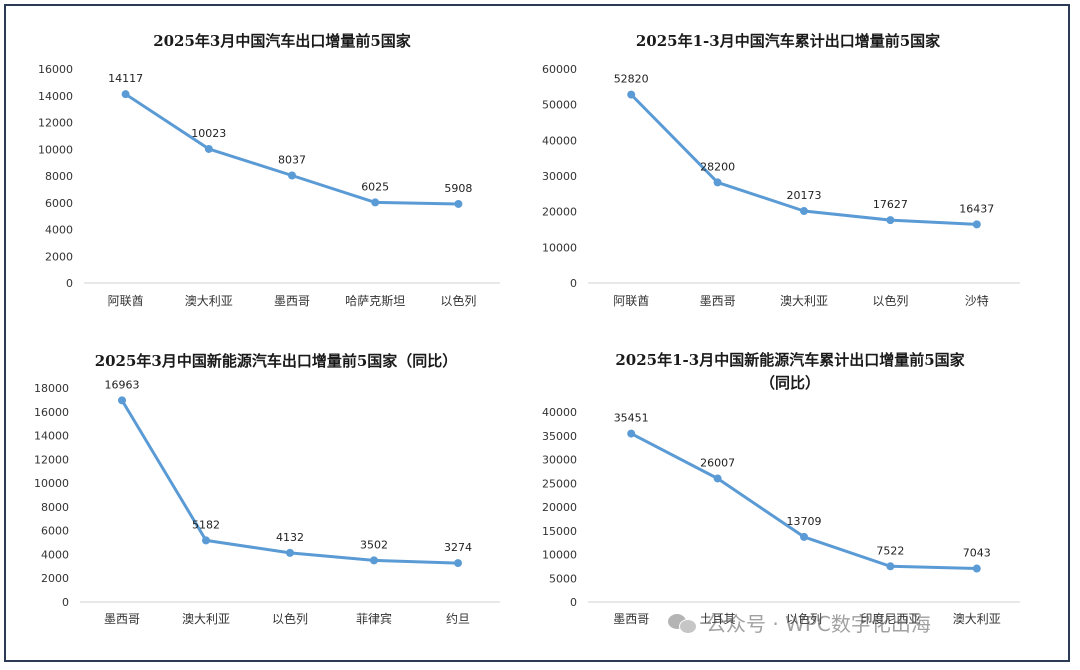 The image size is (1080, 670). I want to click on y-tick-label: 6000, so click(55, 531).